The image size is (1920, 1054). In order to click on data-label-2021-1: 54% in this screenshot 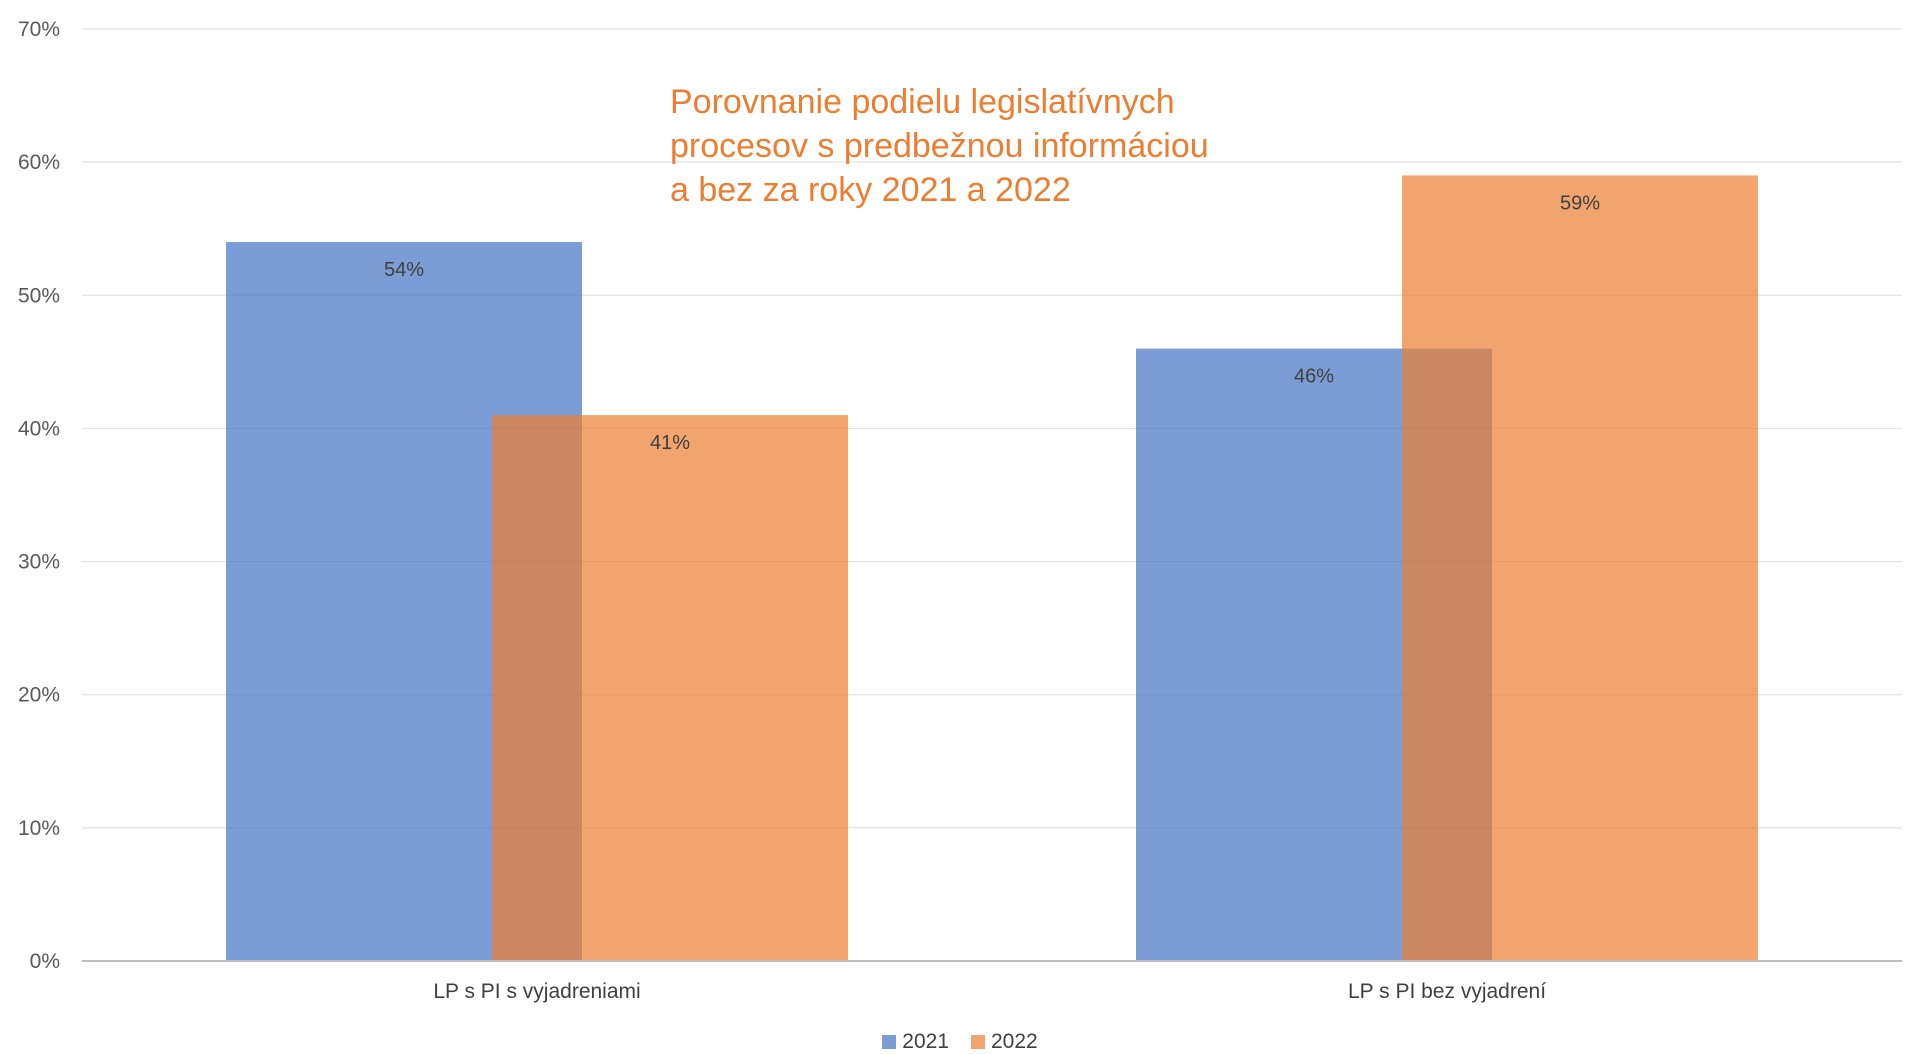, I will do `click(404, 270)`.